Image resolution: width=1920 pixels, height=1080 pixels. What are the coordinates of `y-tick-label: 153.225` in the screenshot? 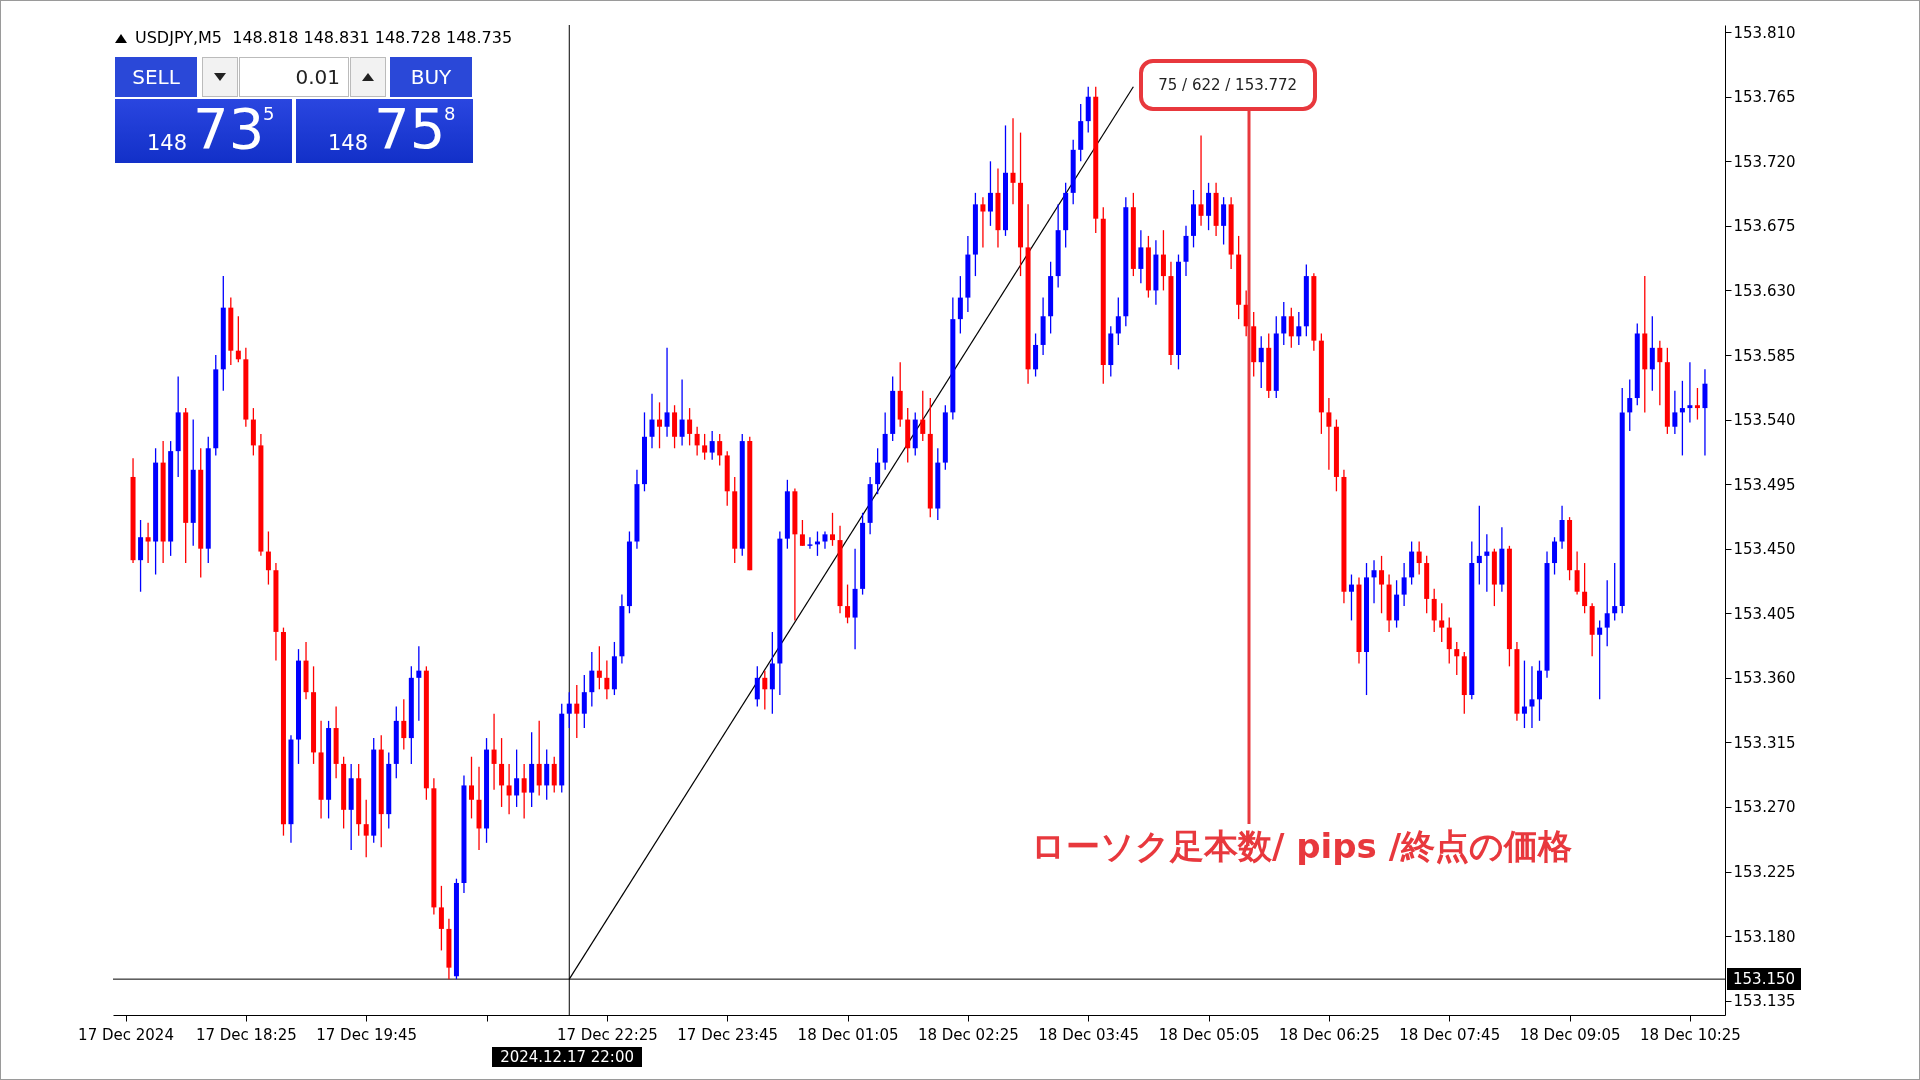 It's located at (1764, 872).